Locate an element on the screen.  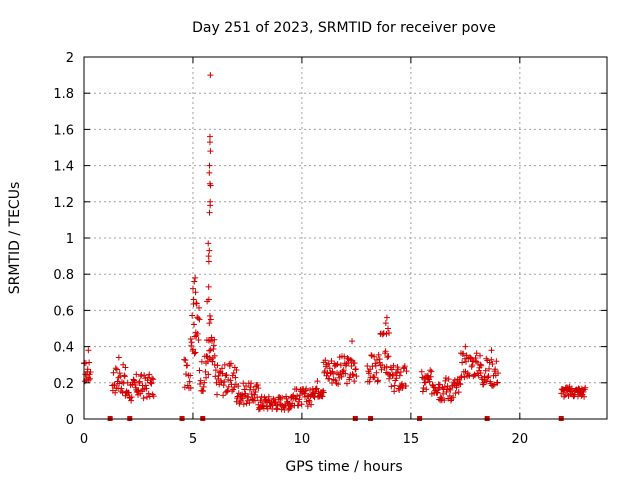
x-tick-label: 5 is located at coordinates (193, 439).